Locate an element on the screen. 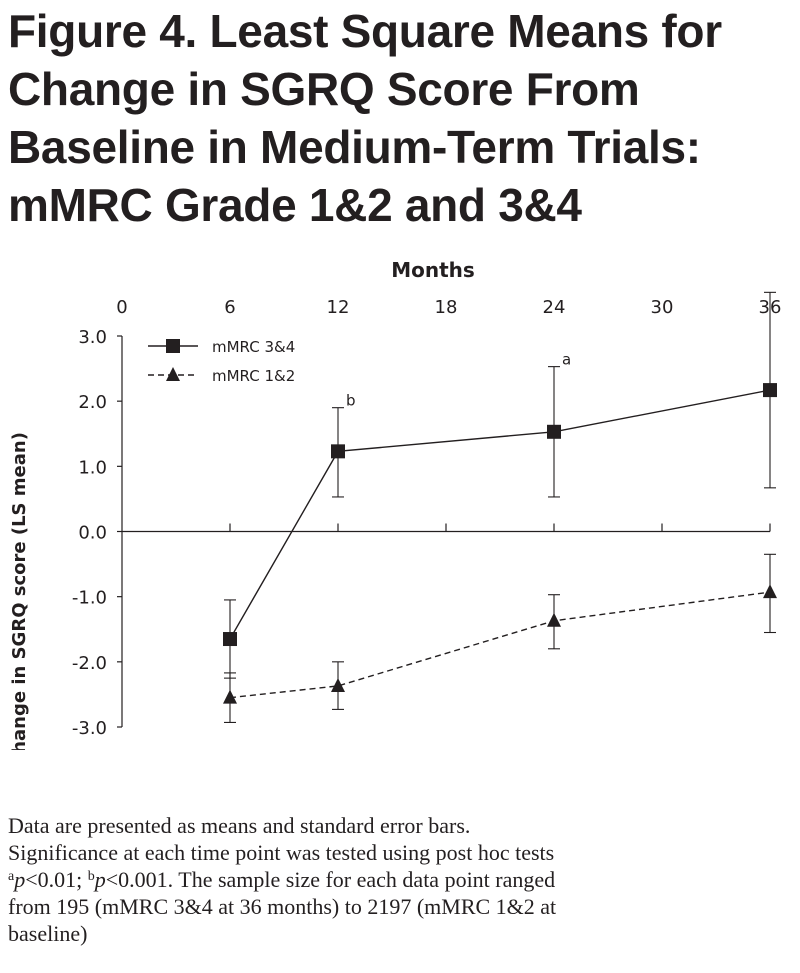 This screenshot has height=973, width=800. footnote-marker-b: b is located at coordinates (91, 876).